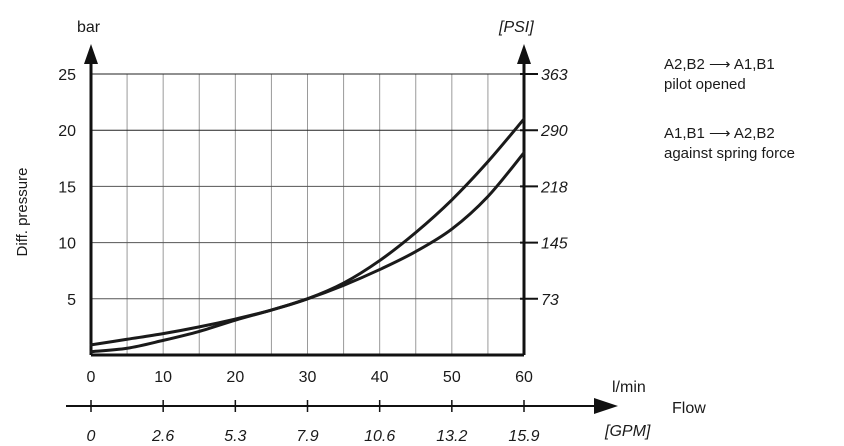 This screenshot has height=446, width=844. Describe the element at coordinates (91, 54) in the screenshot. I see `y-axis-left-arrow` at that location.